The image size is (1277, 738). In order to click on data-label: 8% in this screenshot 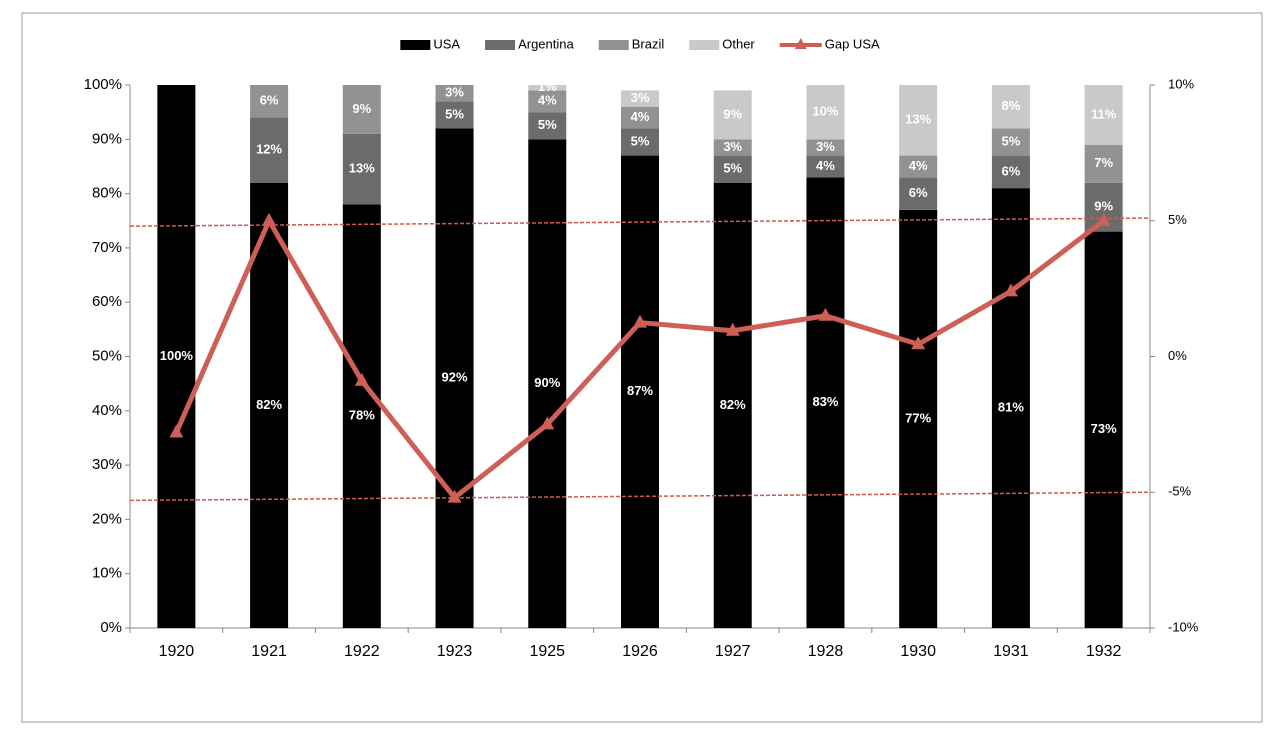, I will do `click(1011, 105)`.